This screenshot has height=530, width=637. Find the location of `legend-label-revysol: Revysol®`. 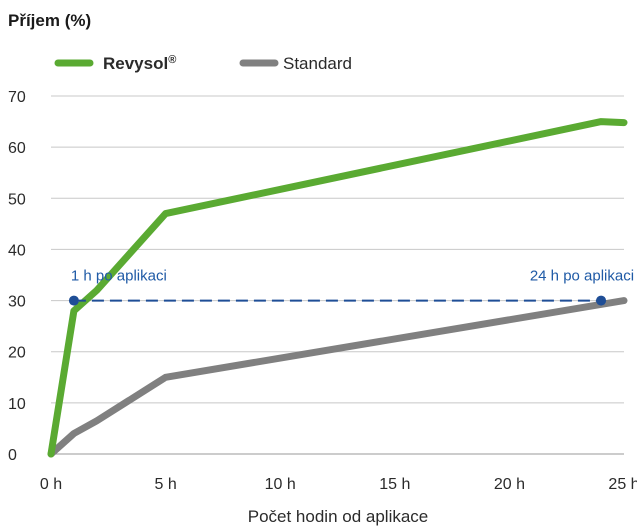

legend-label-revysol: Revysol® is located at coordinates (139, 63).